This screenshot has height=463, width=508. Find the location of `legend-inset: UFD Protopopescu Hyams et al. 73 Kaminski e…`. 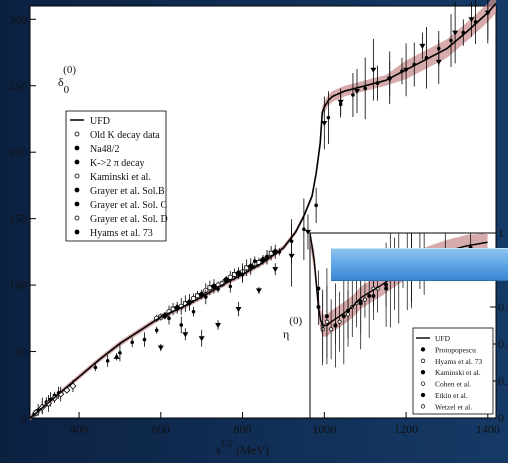

legend-inset: UFD Protopopescu Hyams et al. 73 Kaminski e… is located at coordinates (453, 371).